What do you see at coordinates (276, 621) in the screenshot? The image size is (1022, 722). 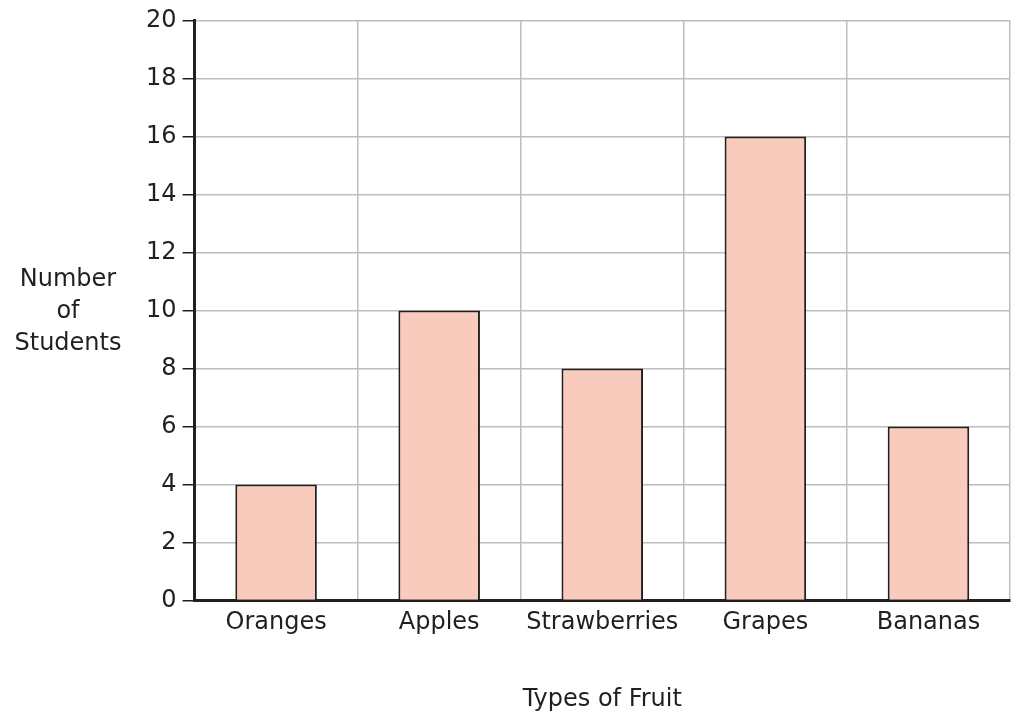 I see `x-tick-label: Oranges` at bounding box center [276, 621].